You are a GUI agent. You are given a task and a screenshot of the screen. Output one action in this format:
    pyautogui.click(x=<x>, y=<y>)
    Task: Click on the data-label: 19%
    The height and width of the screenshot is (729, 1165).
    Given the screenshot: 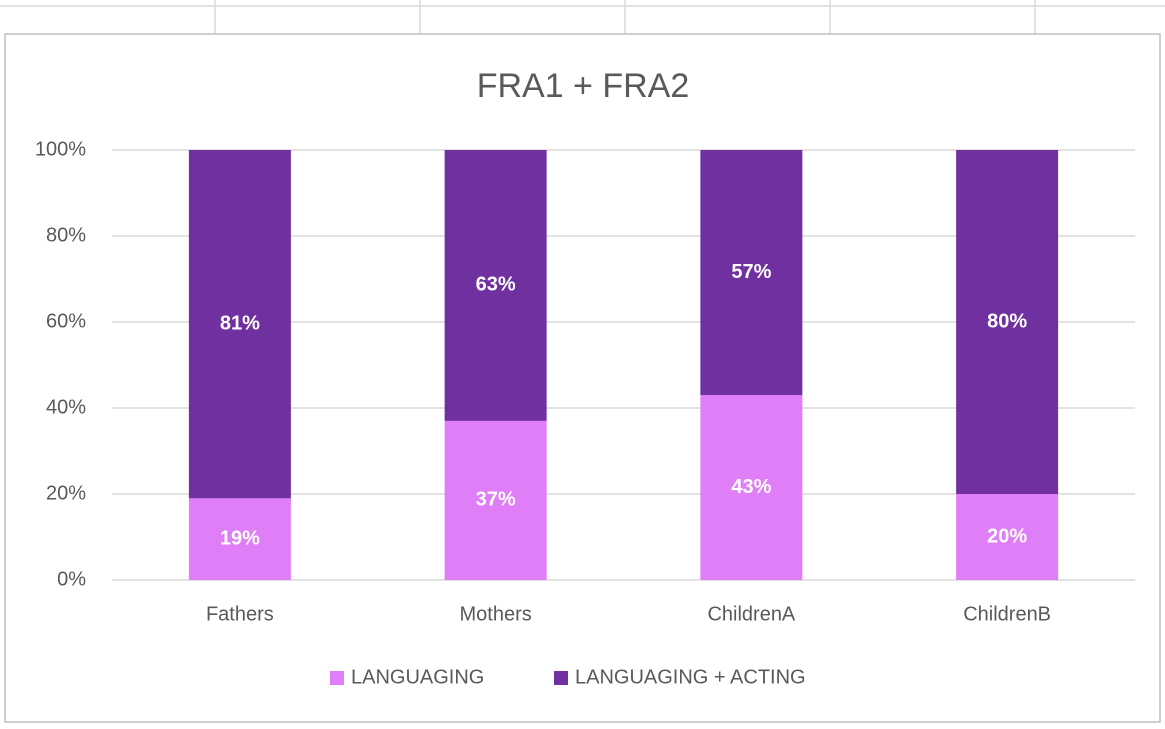 What is the action you would take?
    pyautogui.click(x=240, y=538)
    